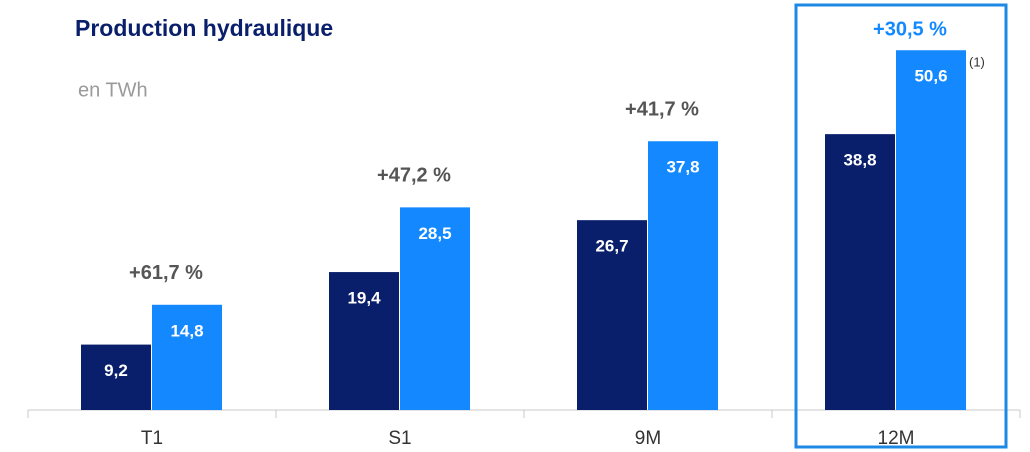 The height and width of the screenshot is (452, 1030). What do you see at coordinates (399, 438) in the screenshot?
I see `x-tick-label: S1` at bounding box center [399, 438].